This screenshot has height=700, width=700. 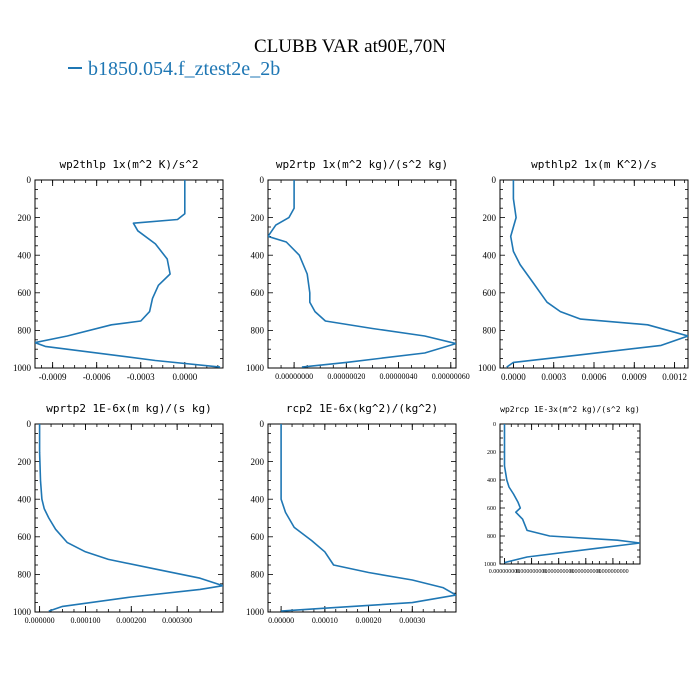 What do you see at coordinates (85, 620) in the screenshot?
I see `x-tick-label: 0.000100` at bounding box center [85, 620].